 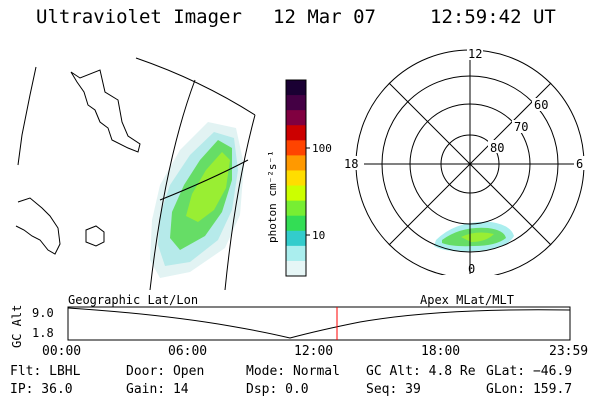 What do you see at coordinates (45, 371) in the screenshot?
I see `status-flt: Flt: LBHL` at bounding box center [45, 371].